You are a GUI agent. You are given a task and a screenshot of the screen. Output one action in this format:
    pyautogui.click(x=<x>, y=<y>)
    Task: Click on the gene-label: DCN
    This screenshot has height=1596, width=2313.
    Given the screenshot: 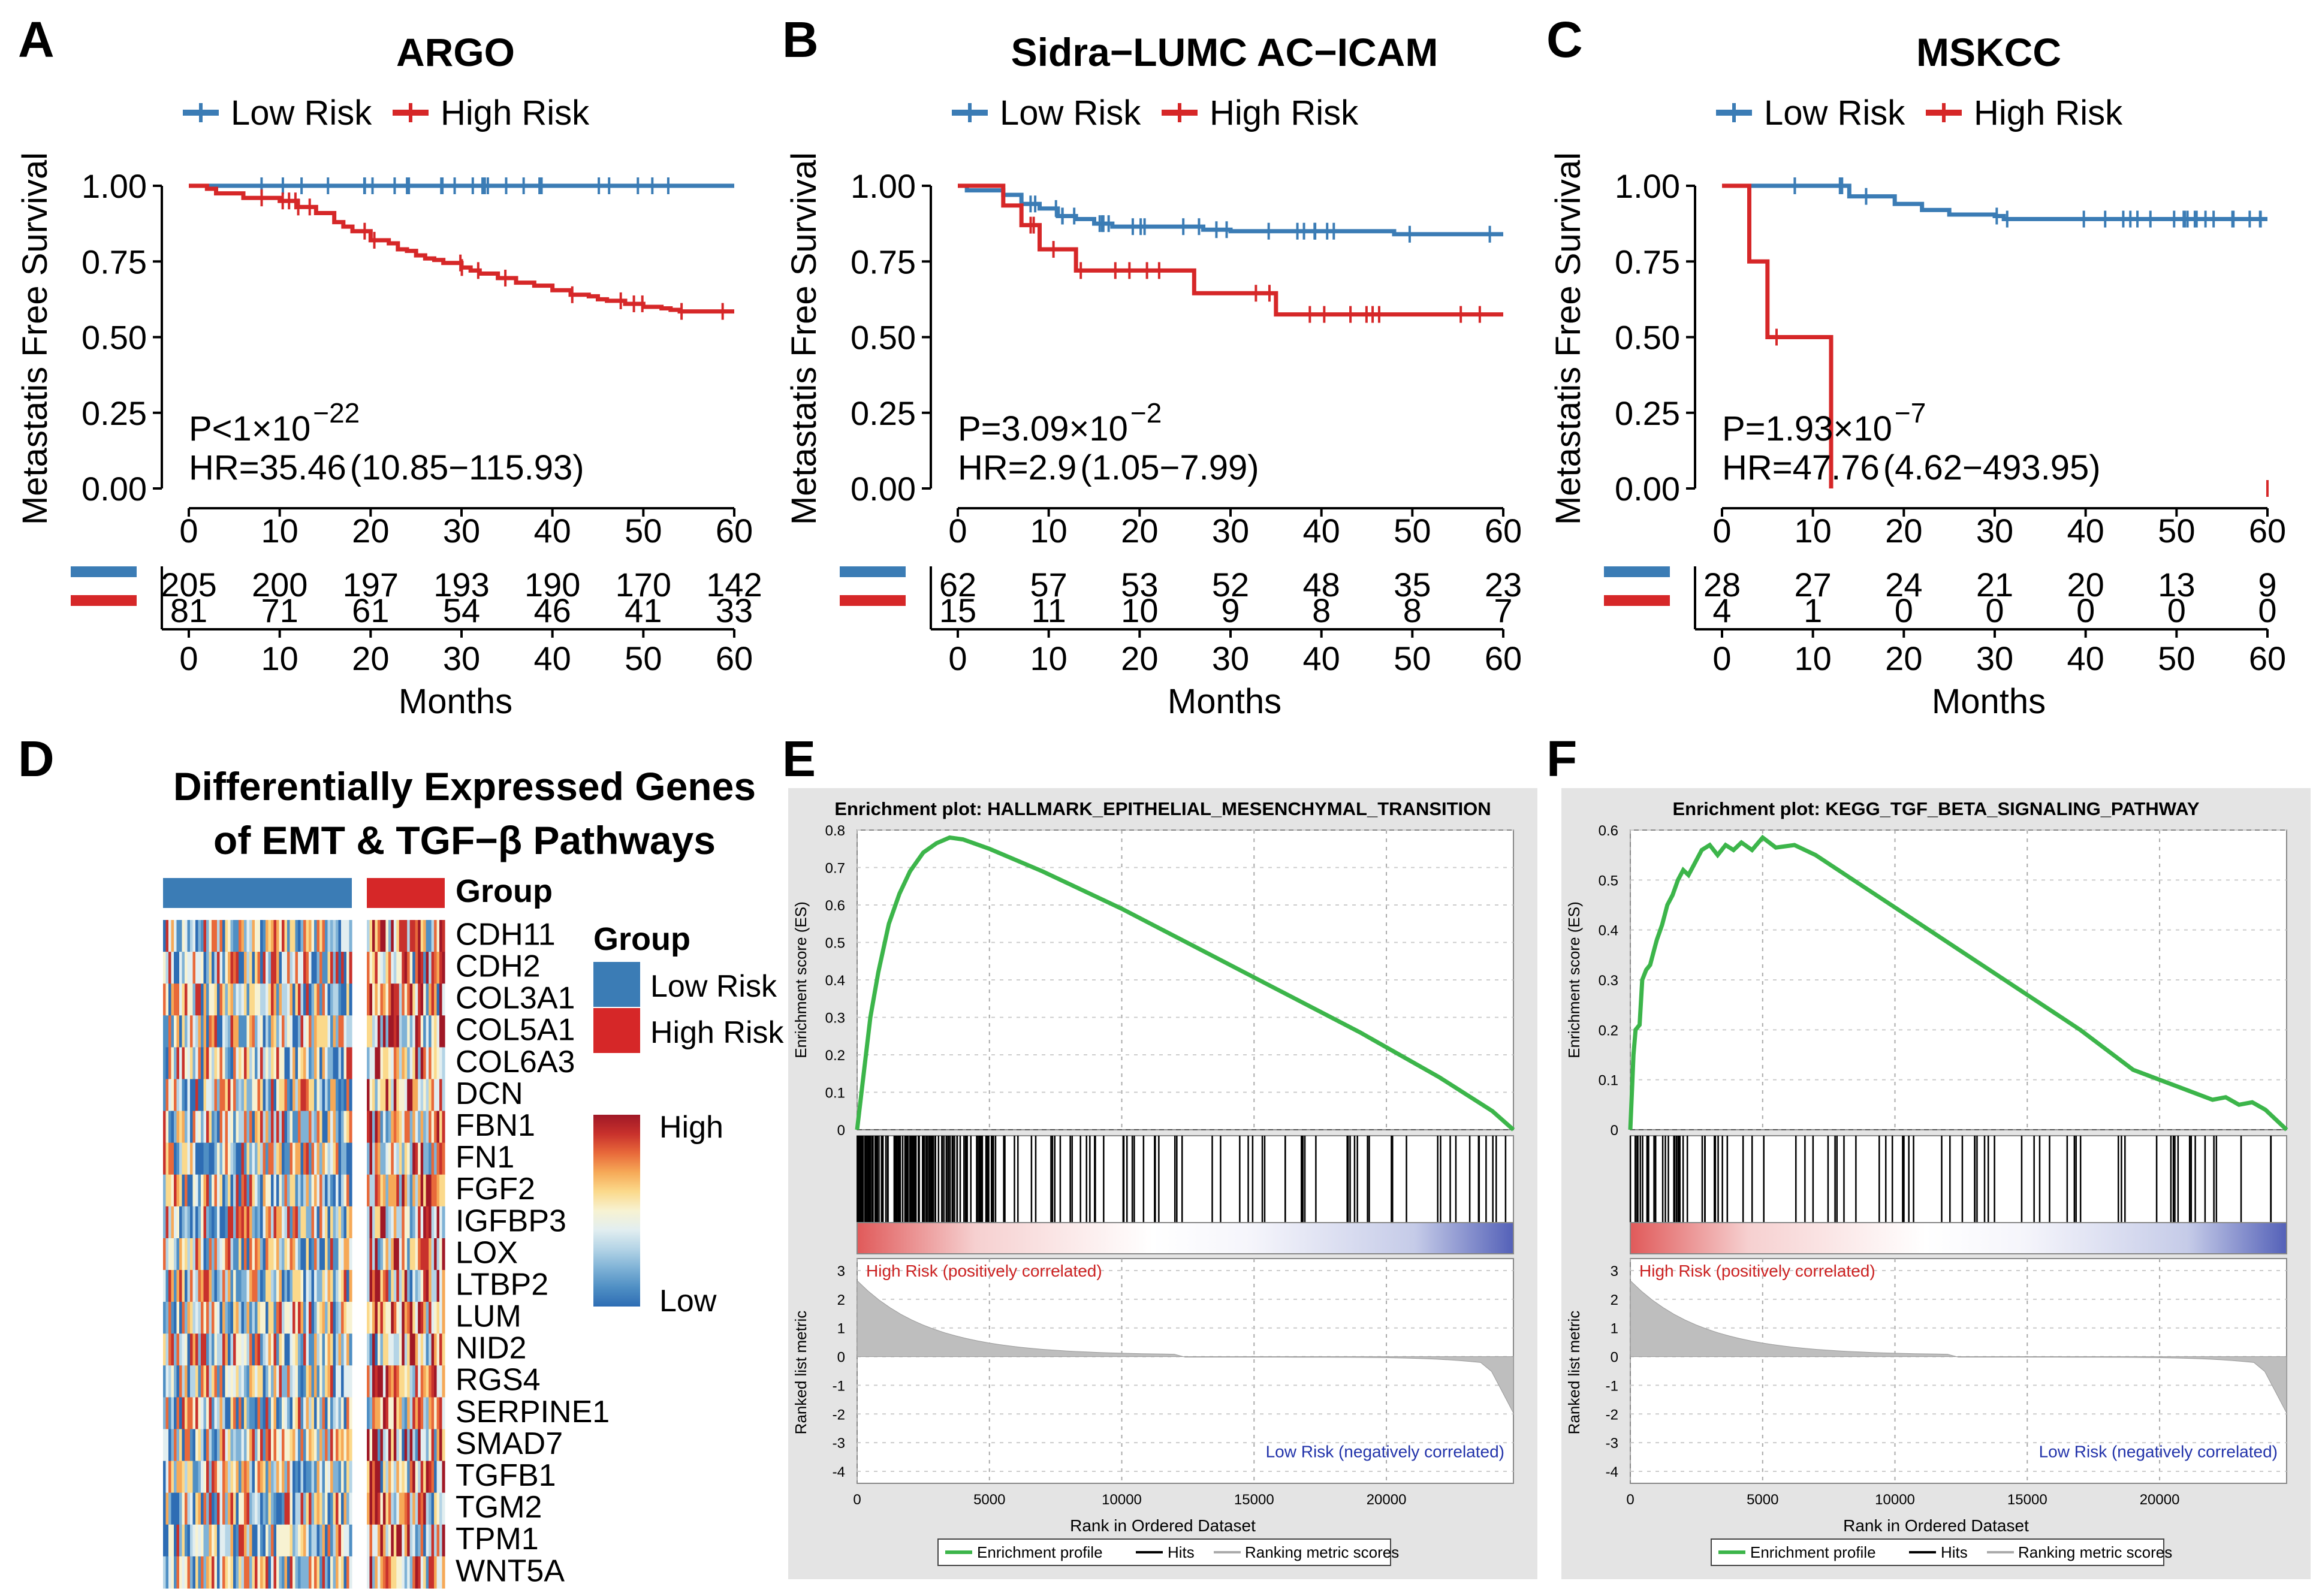 What is the action you would take?
    pyautogui.click(x=489, y=1093)
    